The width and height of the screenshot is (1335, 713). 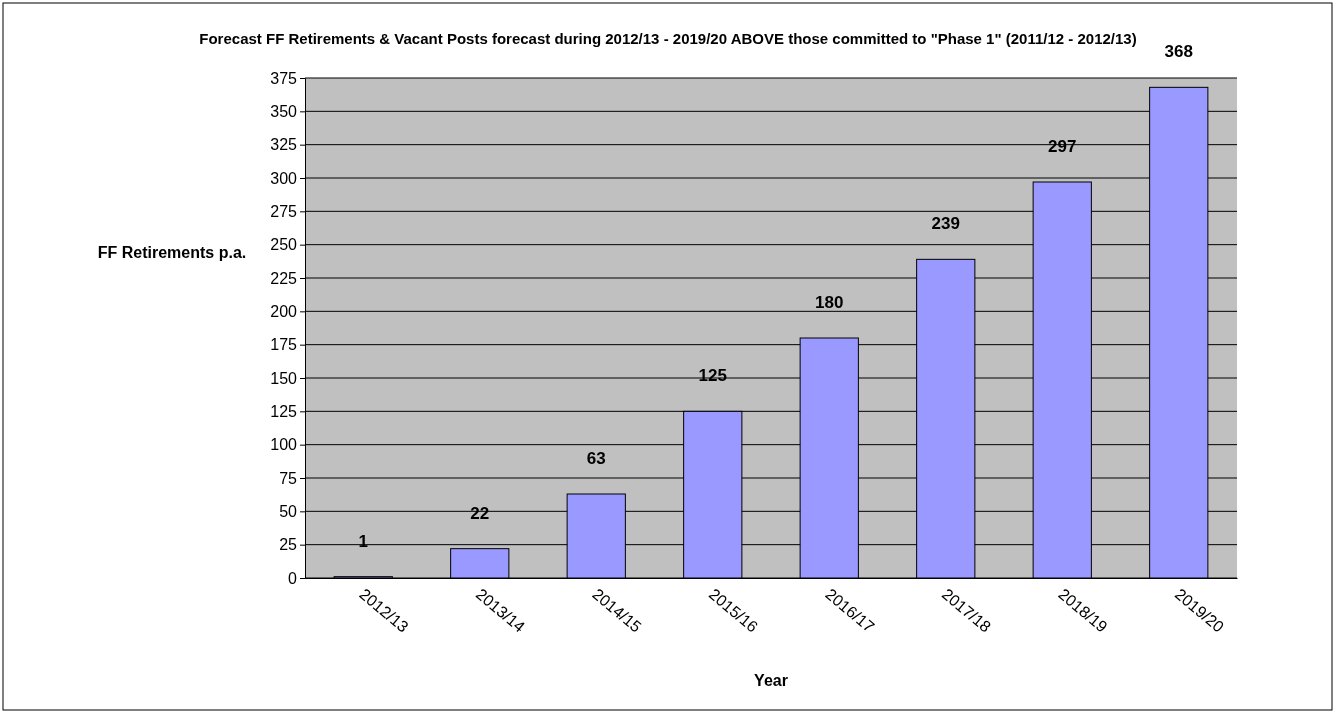 I want to click on y-tick-label: 0, so click(x=293, y=578).